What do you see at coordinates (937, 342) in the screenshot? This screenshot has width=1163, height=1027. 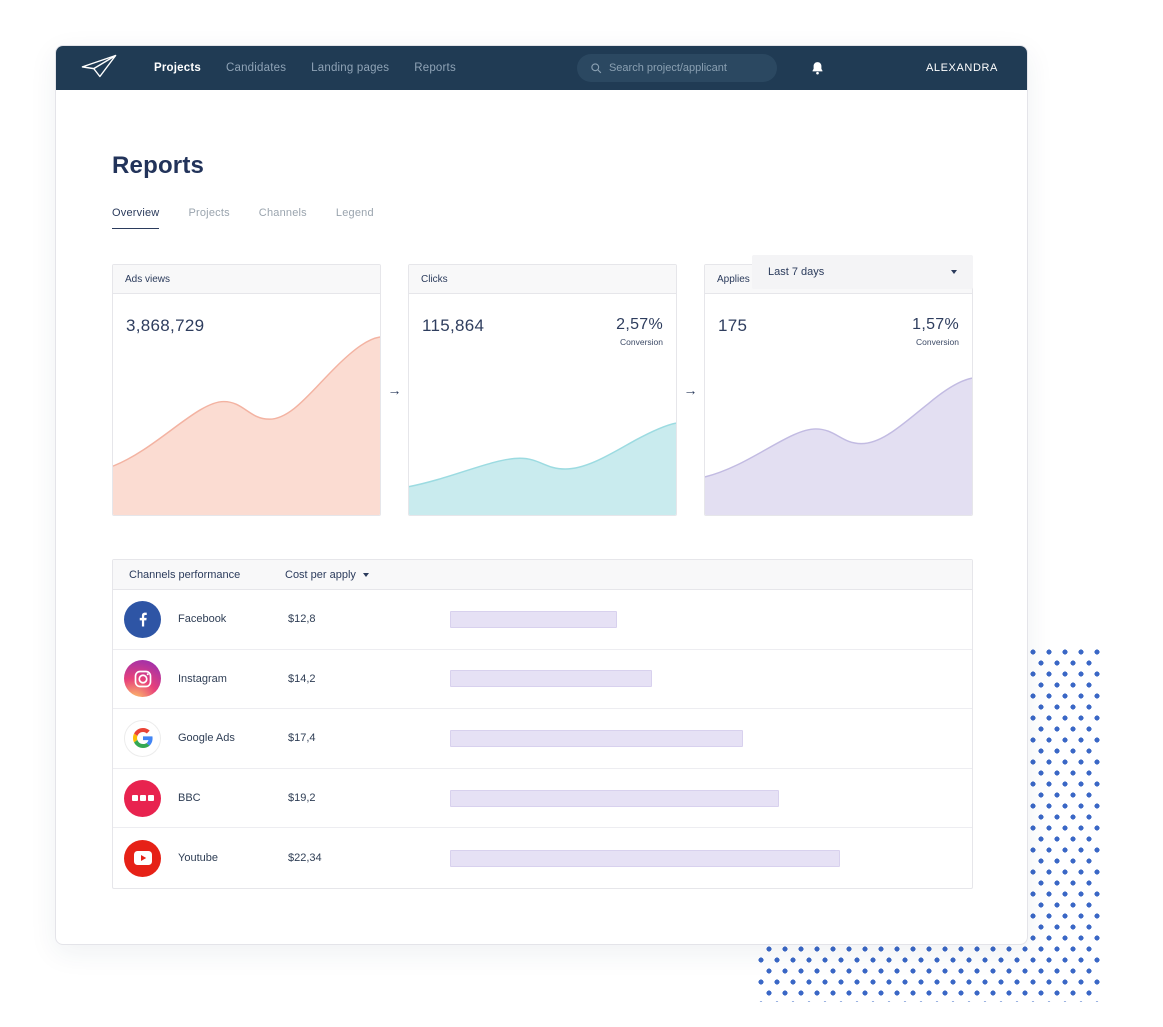 I see `applies-conversion-label: Conversion` at bounding box center [937, 342].